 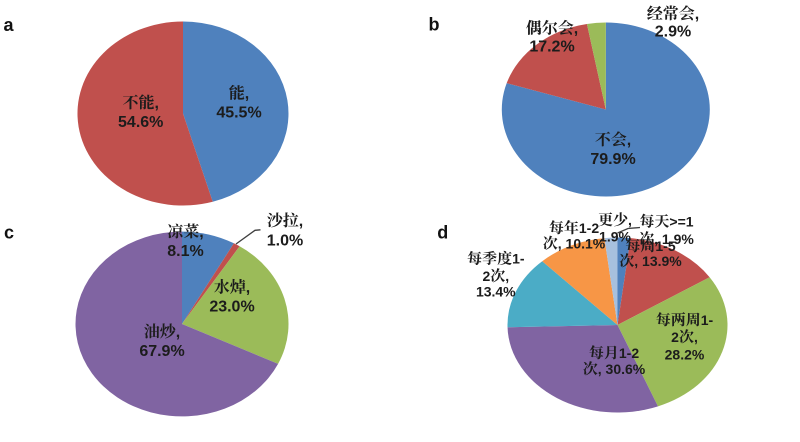 What do you see at coordinates (685, 355) in the screenshot?
I see `svg-text: 28.2%` at bounding box center [685, 355].